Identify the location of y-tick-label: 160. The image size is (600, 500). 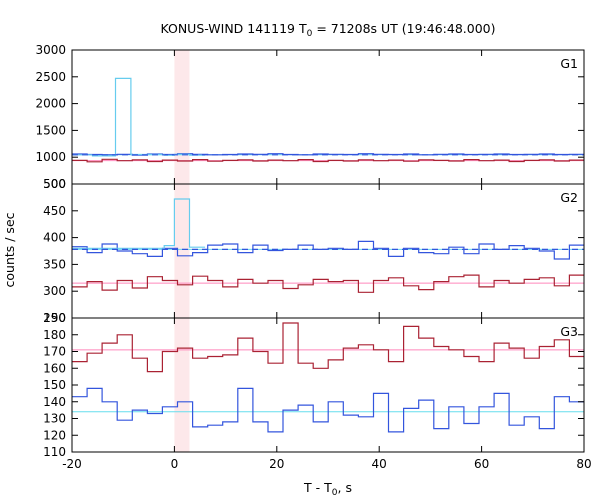
(54, 368).